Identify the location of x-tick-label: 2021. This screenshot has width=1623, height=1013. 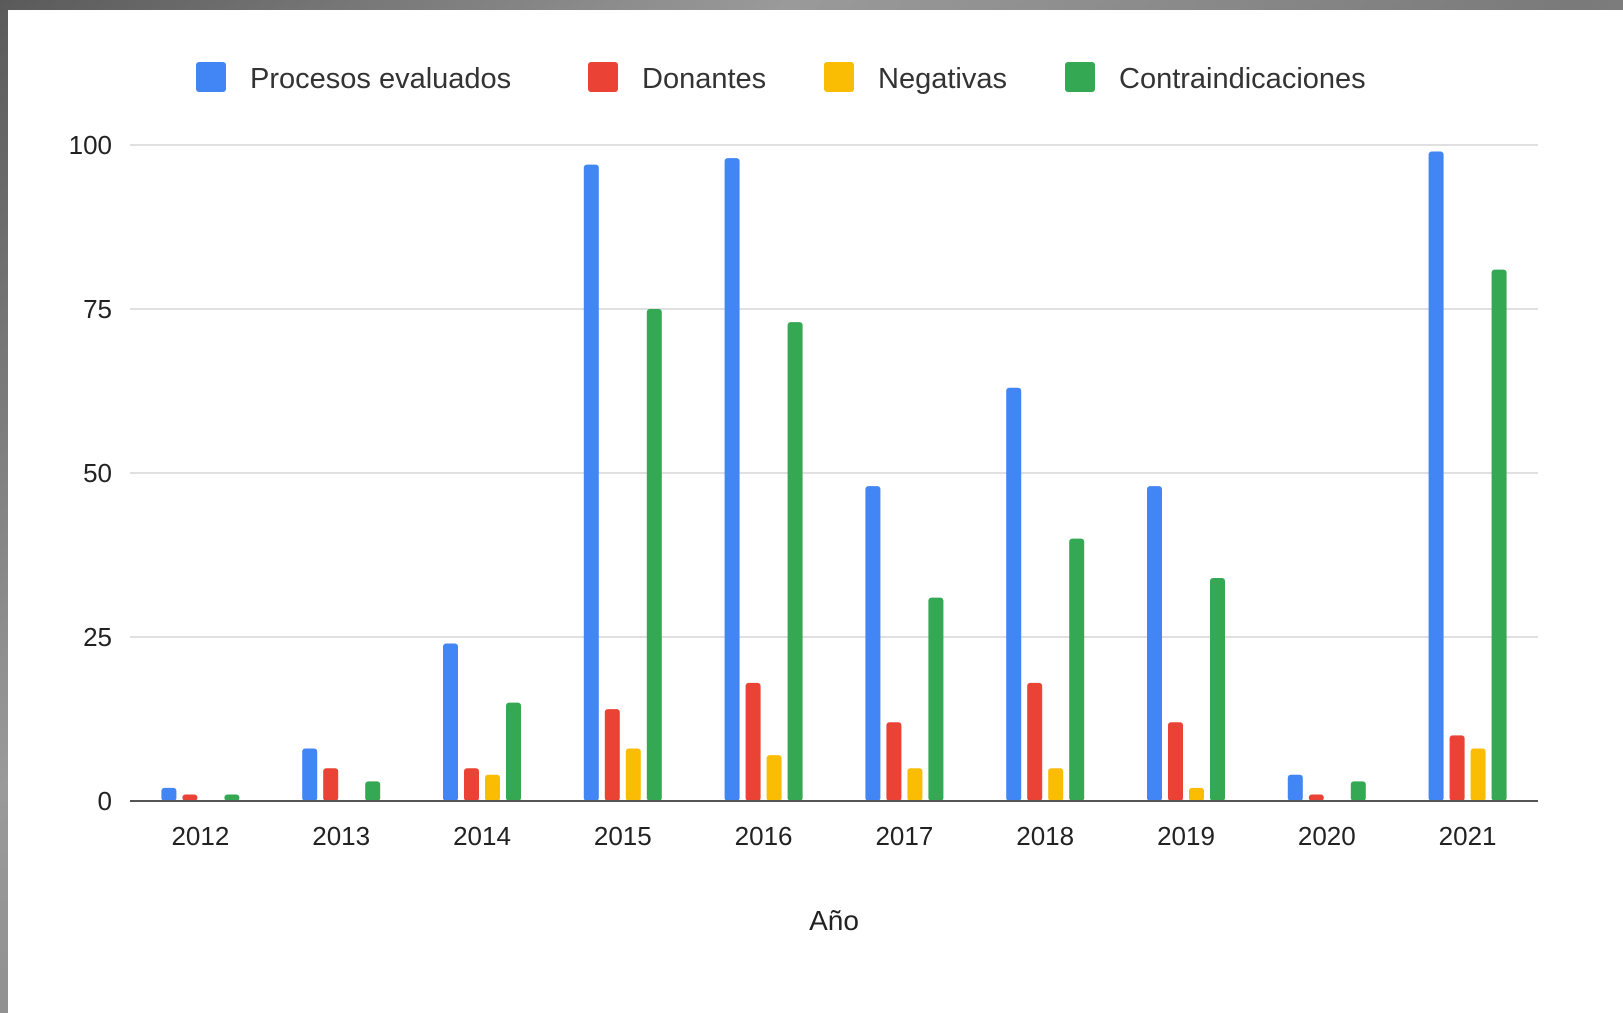
(1468, 836).